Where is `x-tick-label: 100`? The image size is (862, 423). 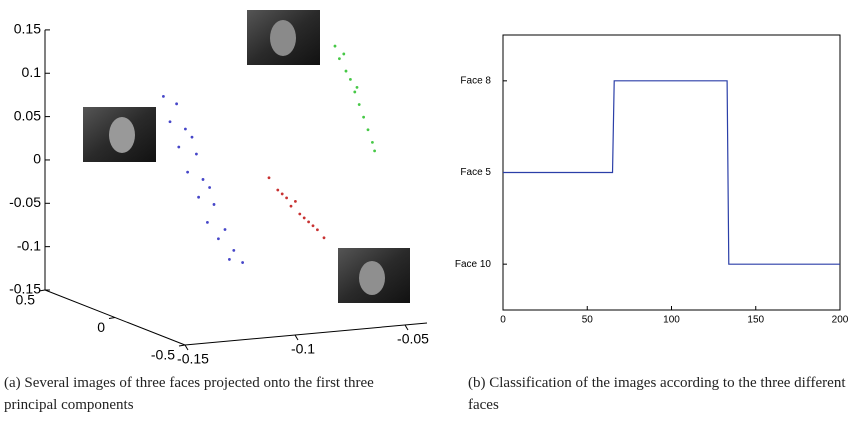
x-tick-label: 100 is located at coordinates (671, 320).